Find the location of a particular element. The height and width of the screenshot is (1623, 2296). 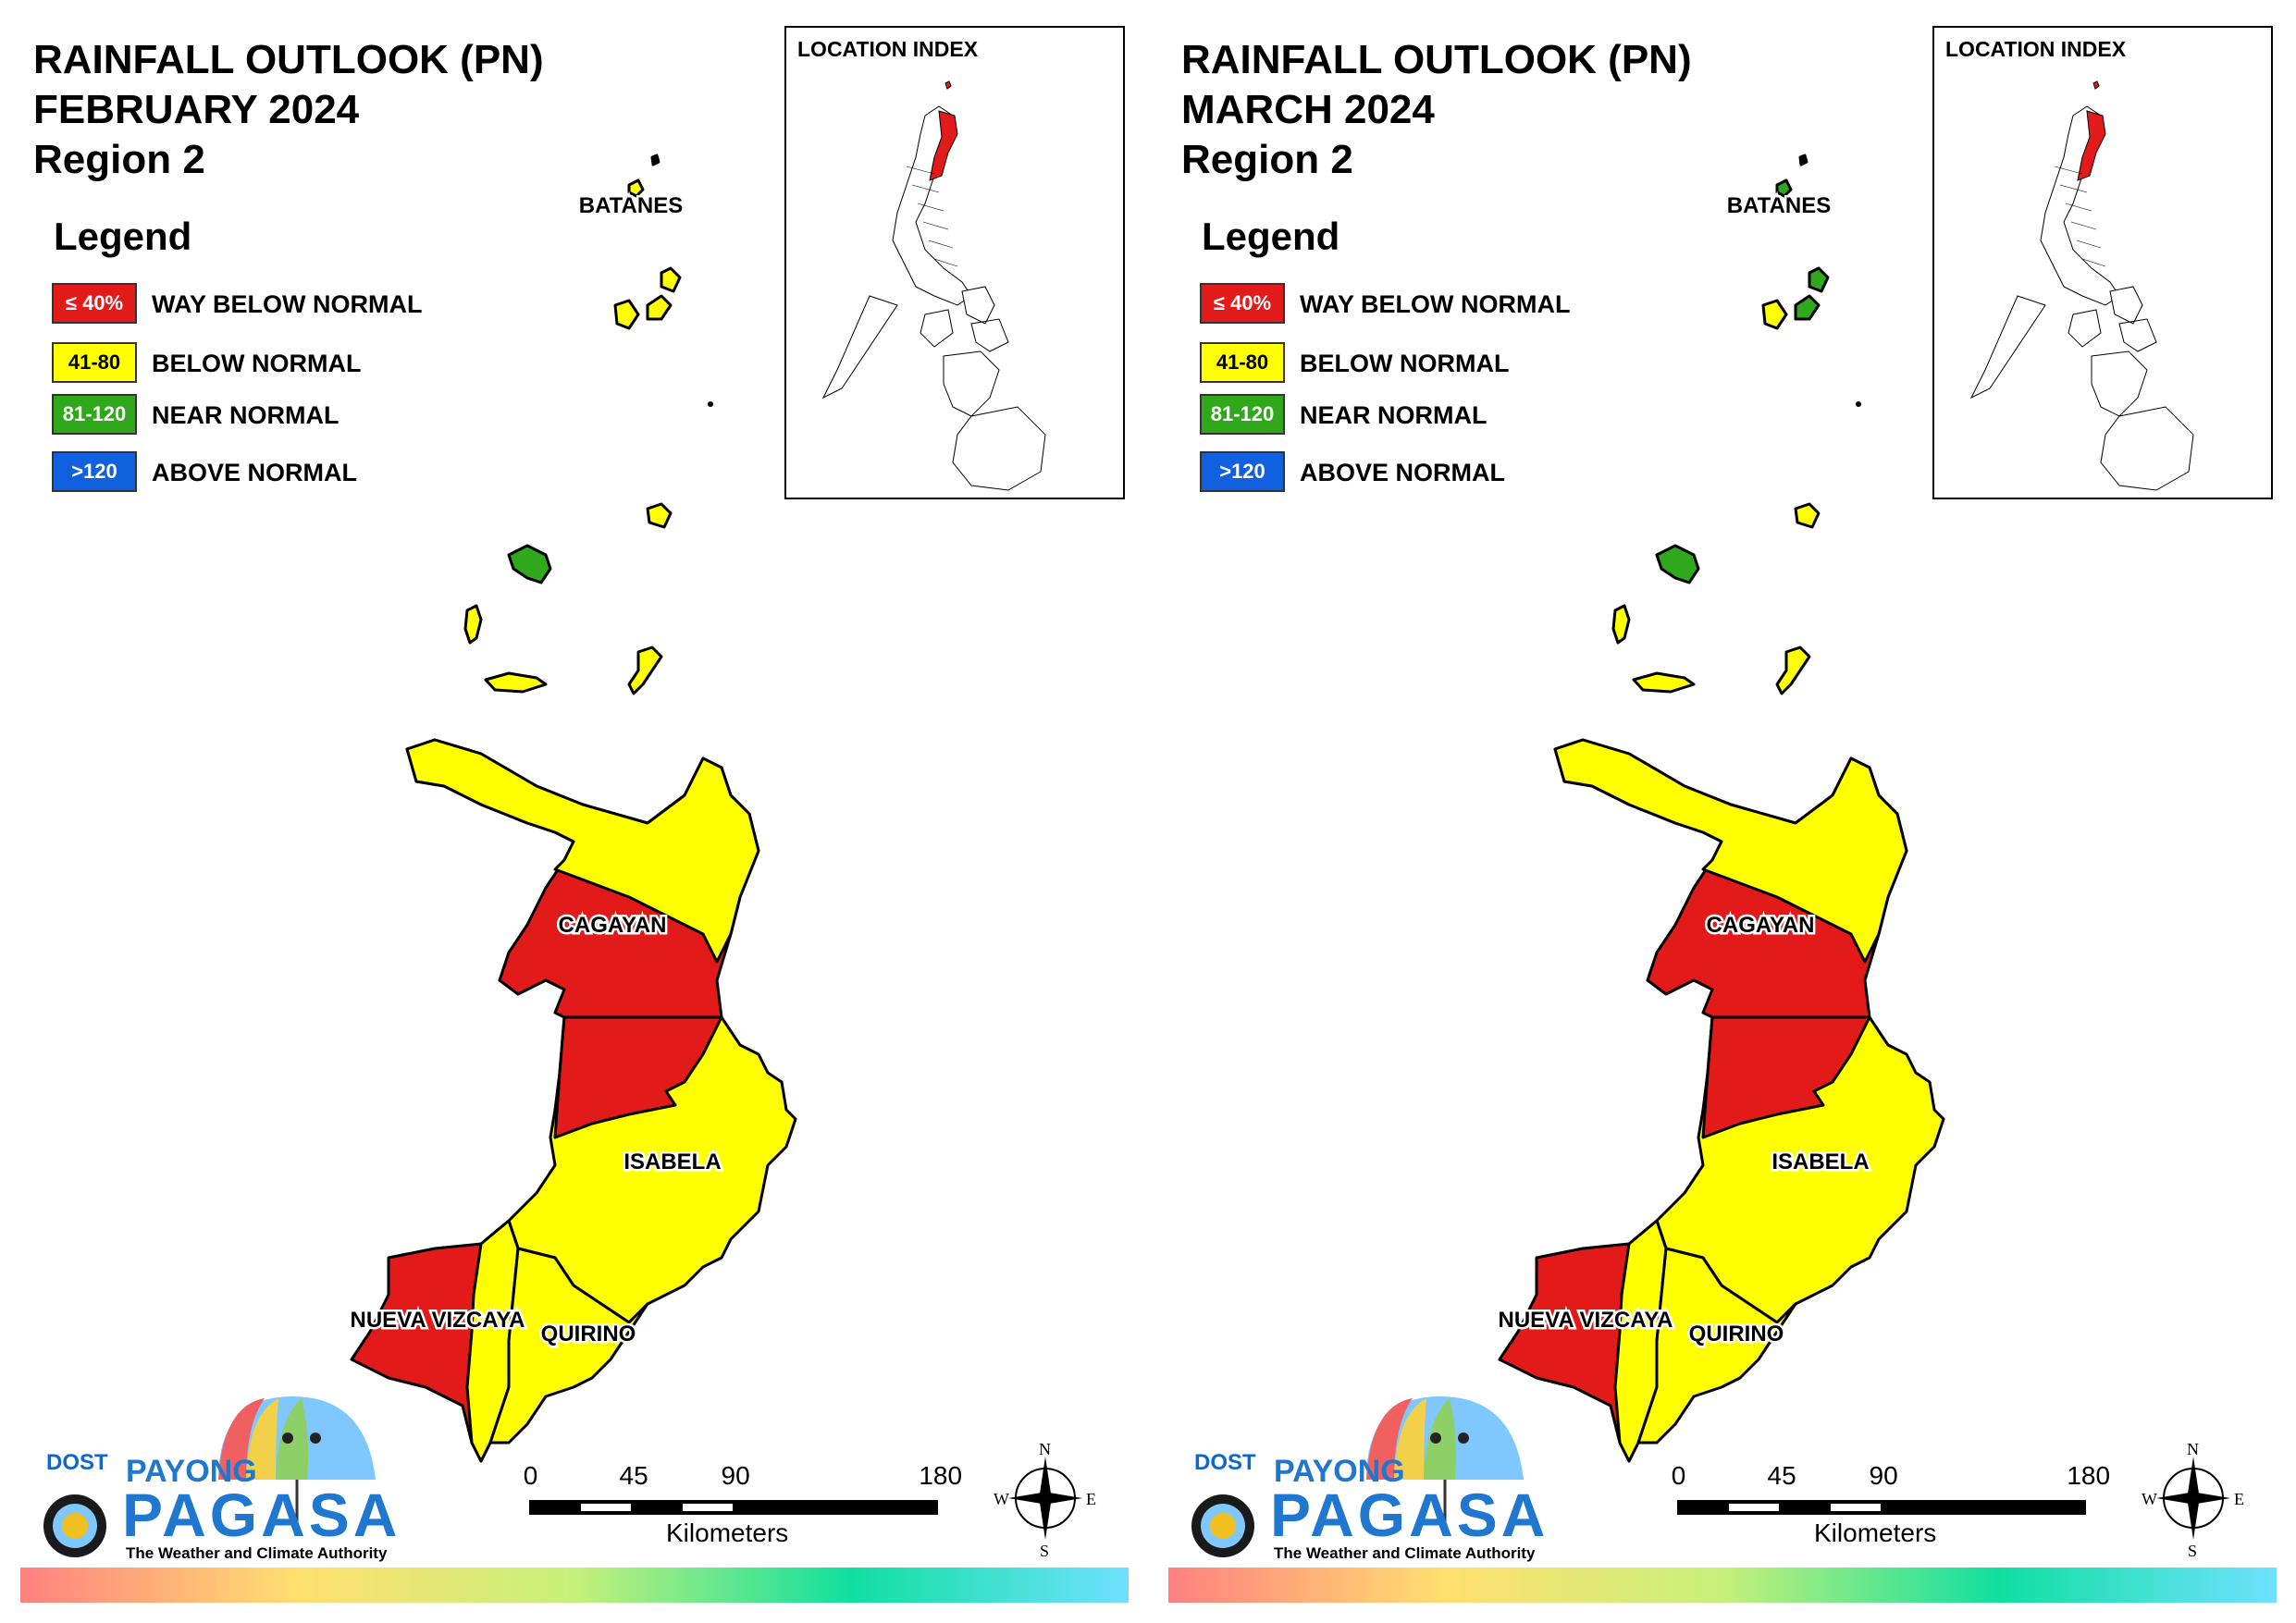

scale-bar-graphic is located at coordinates (1881, 1507).